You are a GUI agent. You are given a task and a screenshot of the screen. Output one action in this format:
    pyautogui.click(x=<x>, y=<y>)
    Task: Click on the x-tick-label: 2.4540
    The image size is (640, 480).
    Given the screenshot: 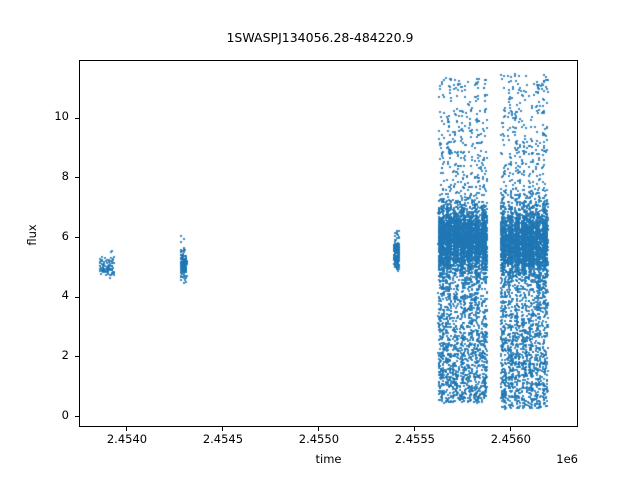 What is the action you would take?
    pyautogui.click(x=127, y=439)
    